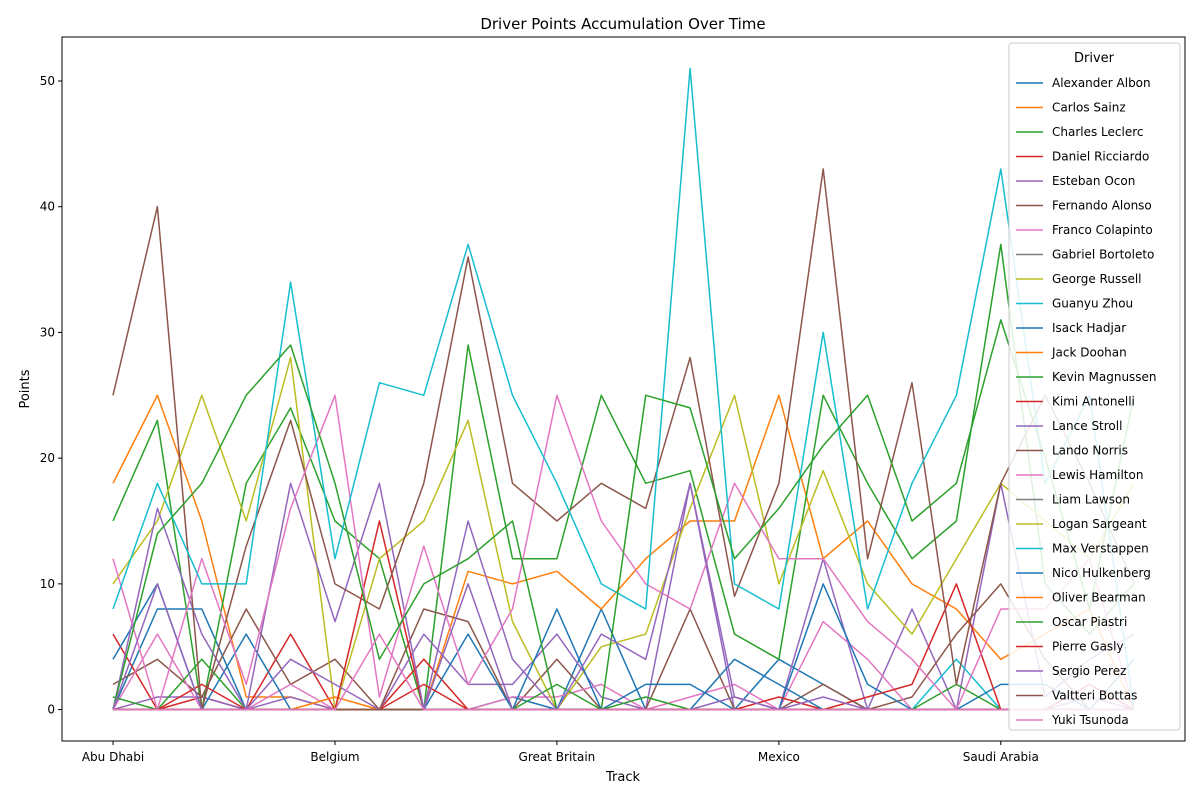 This screenshot has height=800, width=1200. What do you see at coordinates (1089, 622) in the screenshot?
I see `legend-label-22: Oscar Piastri` at bounding box center [1089, 622].